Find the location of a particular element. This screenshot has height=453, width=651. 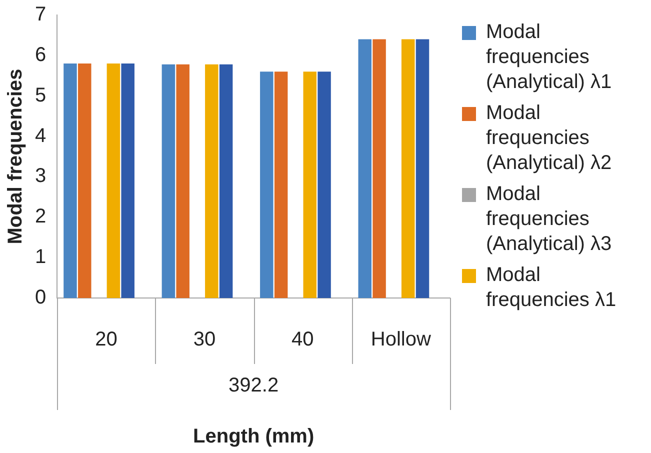

legend-label: Modal frequencies (Analytical) λ3 is located at coordinates (549, 219).